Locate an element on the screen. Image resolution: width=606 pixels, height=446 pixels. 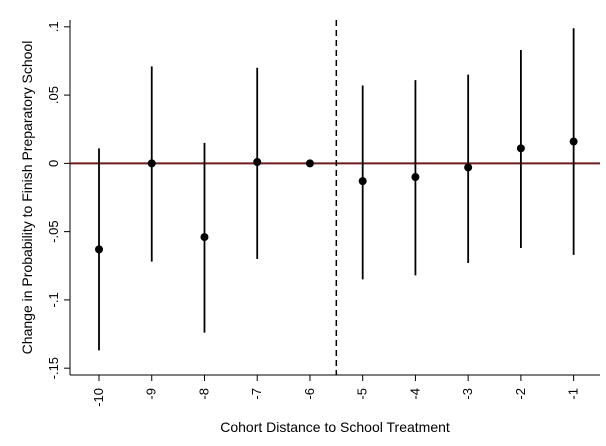
x-axis-title: Cohort Distance to School Treatment is located at coordinates (335, 427).